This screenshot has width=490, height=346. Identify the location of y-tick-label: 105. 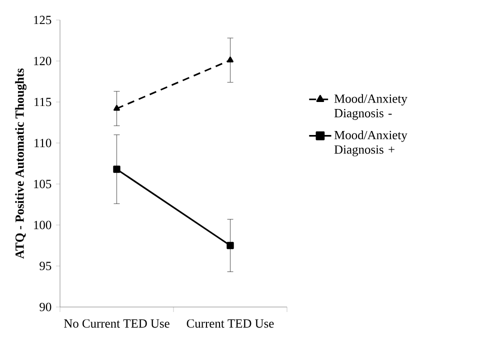
(43, 184).